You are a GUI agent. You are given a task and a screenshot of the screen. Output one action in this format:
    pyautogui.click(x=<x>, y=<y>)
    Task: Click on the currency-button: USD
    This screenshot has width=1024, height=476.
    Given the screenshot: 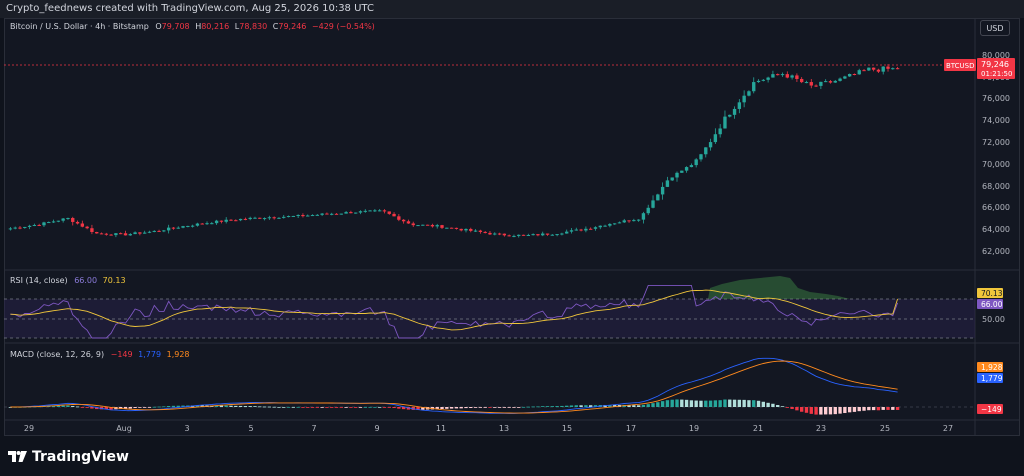 What is the action you would take?
    pyautogui.click(x=995, y=28)
    